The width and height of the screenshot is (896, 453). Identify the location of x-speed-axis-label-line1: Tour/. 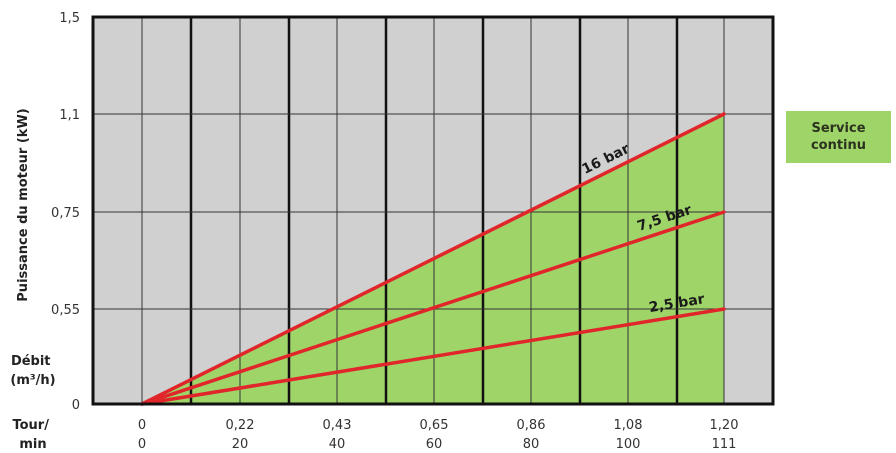
(30, 425).